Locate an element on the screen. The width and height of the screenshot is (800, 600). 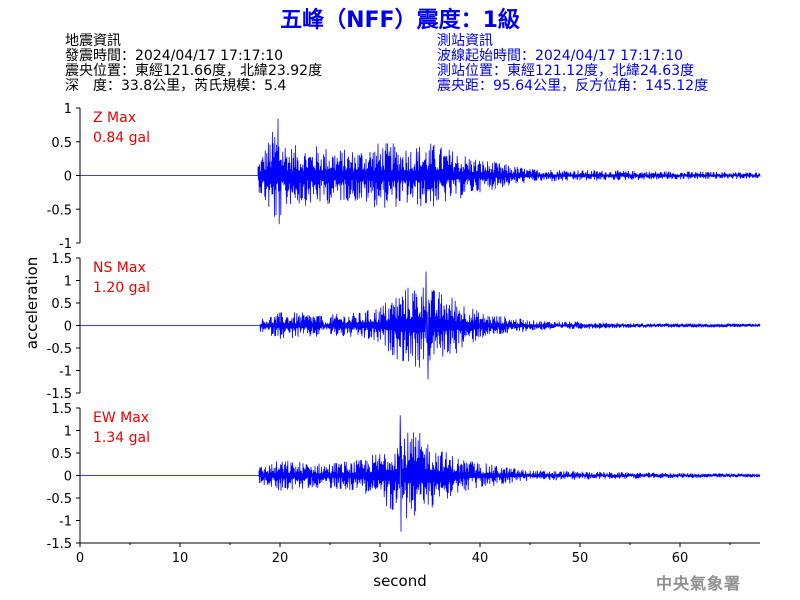
max-title-ns: NS Max is located at coordinates (119, 268).